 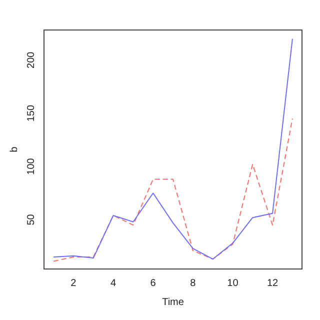 What do you see at coordinates (233, 283) in the screenshot?
I see `x-tick-label: 10` at bounding box center [233, 283].